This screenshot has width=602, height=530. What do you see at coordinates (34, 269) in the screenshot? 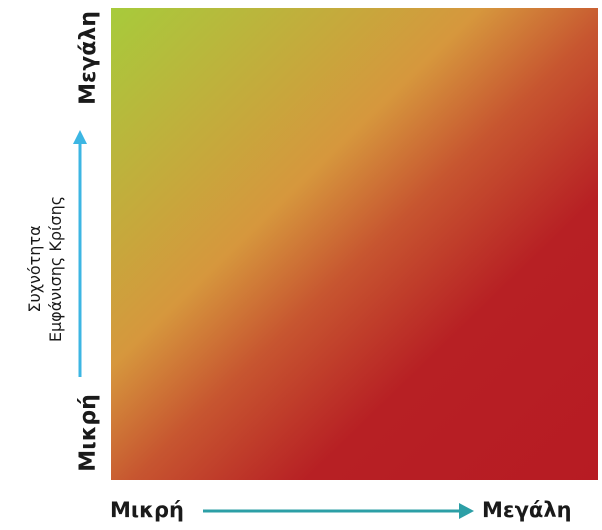
I see `y-axis-caption-line1: Συχνότητα` at bounding box center [34, 269].